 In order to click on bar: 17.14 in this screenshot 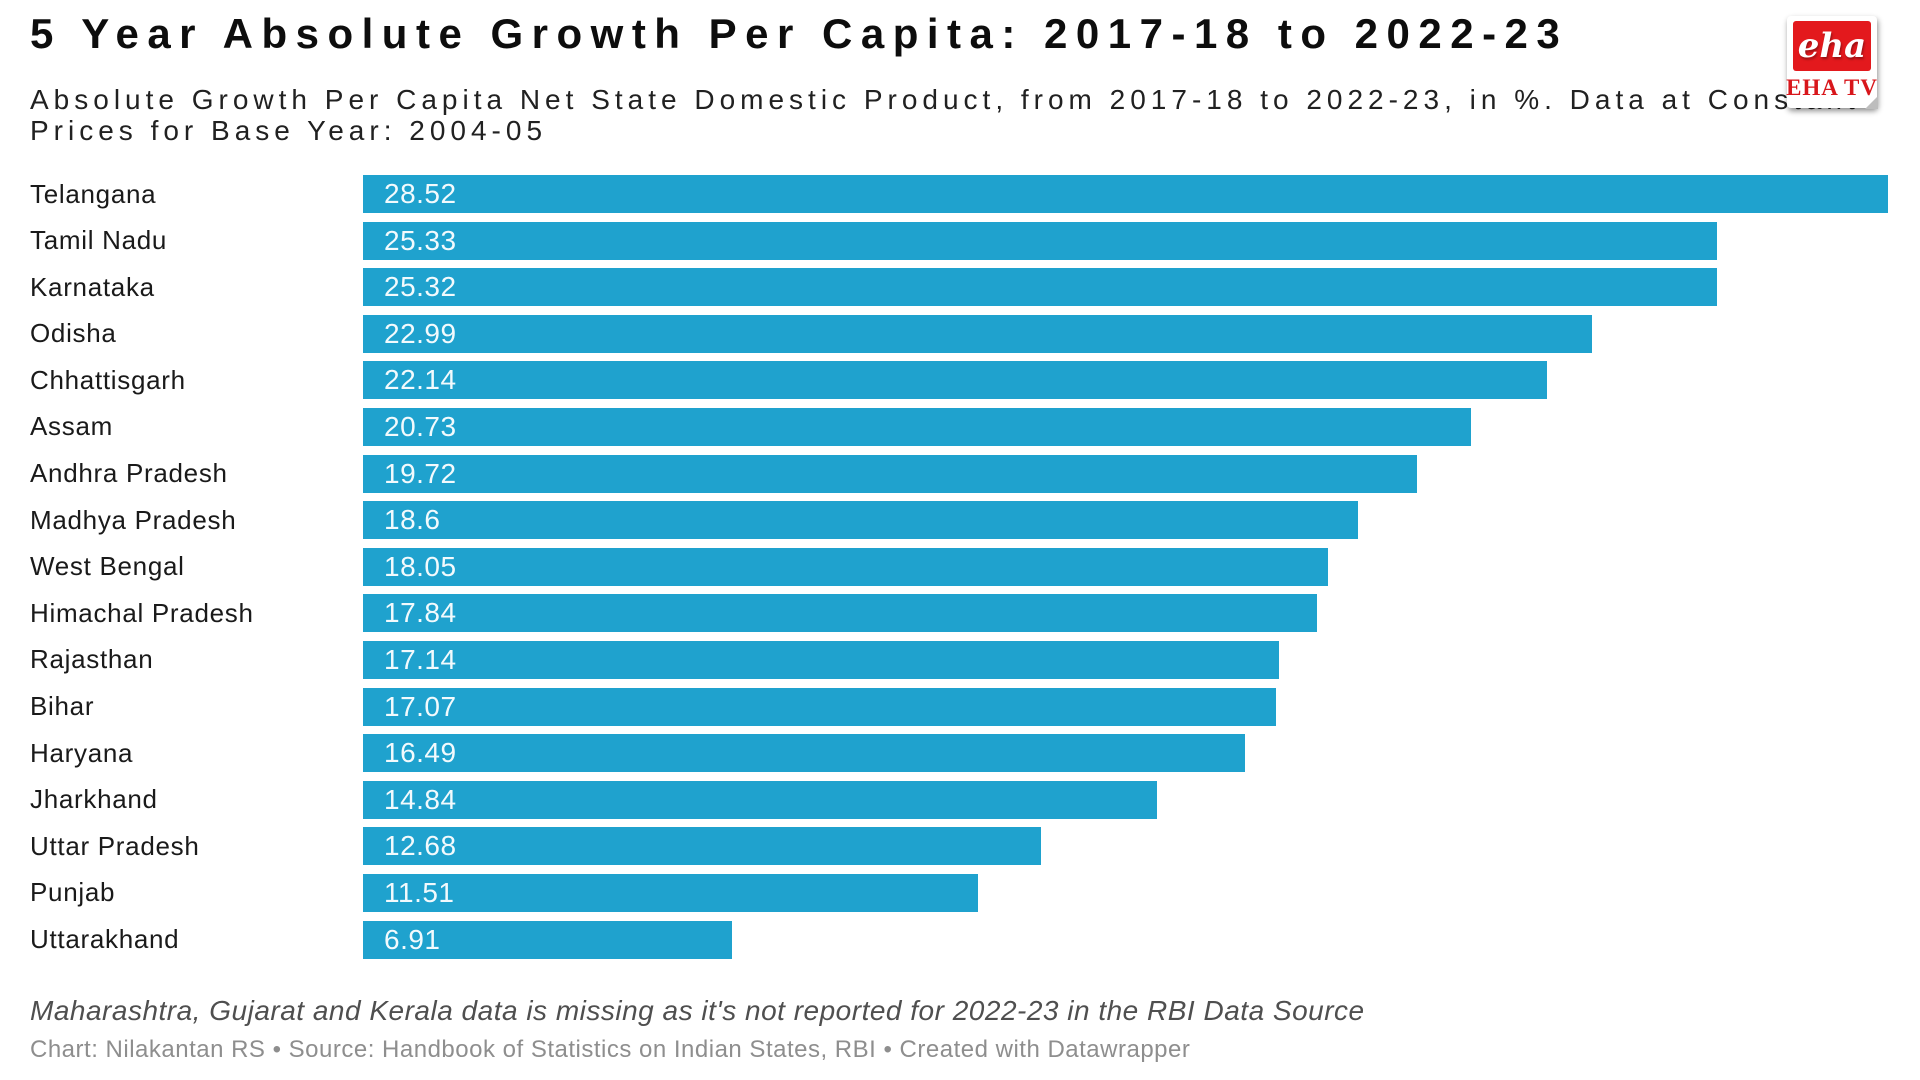, I will do `click(821, 659)`.